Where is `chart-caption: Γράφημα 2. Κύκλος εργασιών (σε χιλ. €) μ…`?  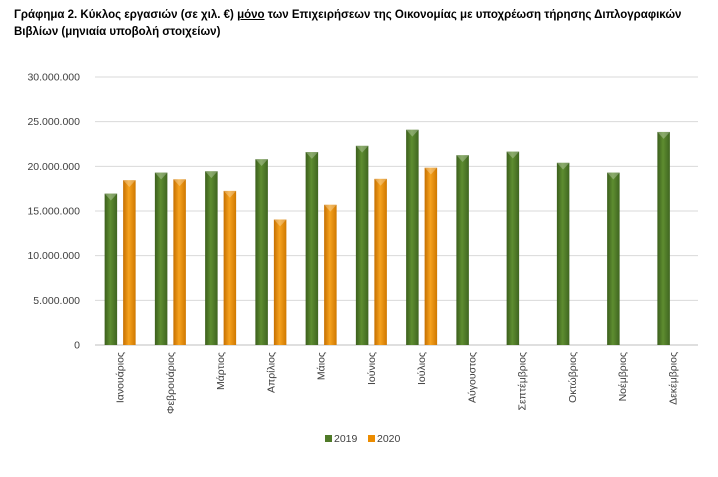 chart-caption: Γράφημα 2. Κύκλος εργασιών (σε χιλ. €) μ… is located at coordinates (359, 24).